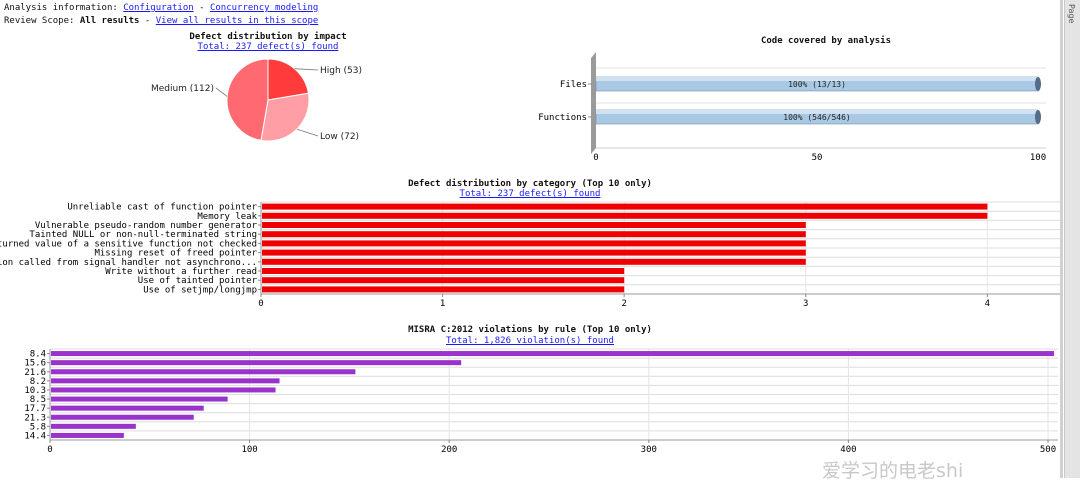 This screenshot has height=483, width=1080. I want to click on coverage-bar-label-1: 100% (546/546), so click(816, 117).